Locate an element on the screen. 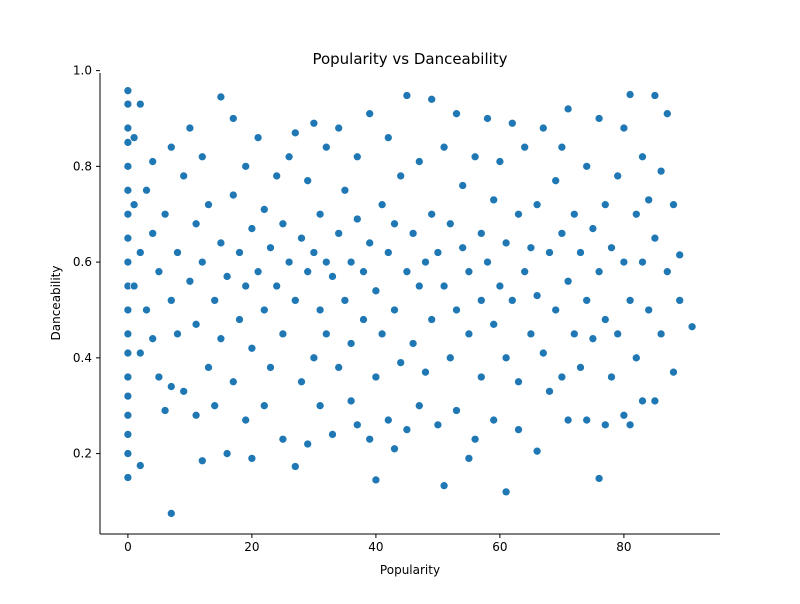 This screenshot has width=800, height=604. x-tick-label: 80 is located at coordinates (623, 547).